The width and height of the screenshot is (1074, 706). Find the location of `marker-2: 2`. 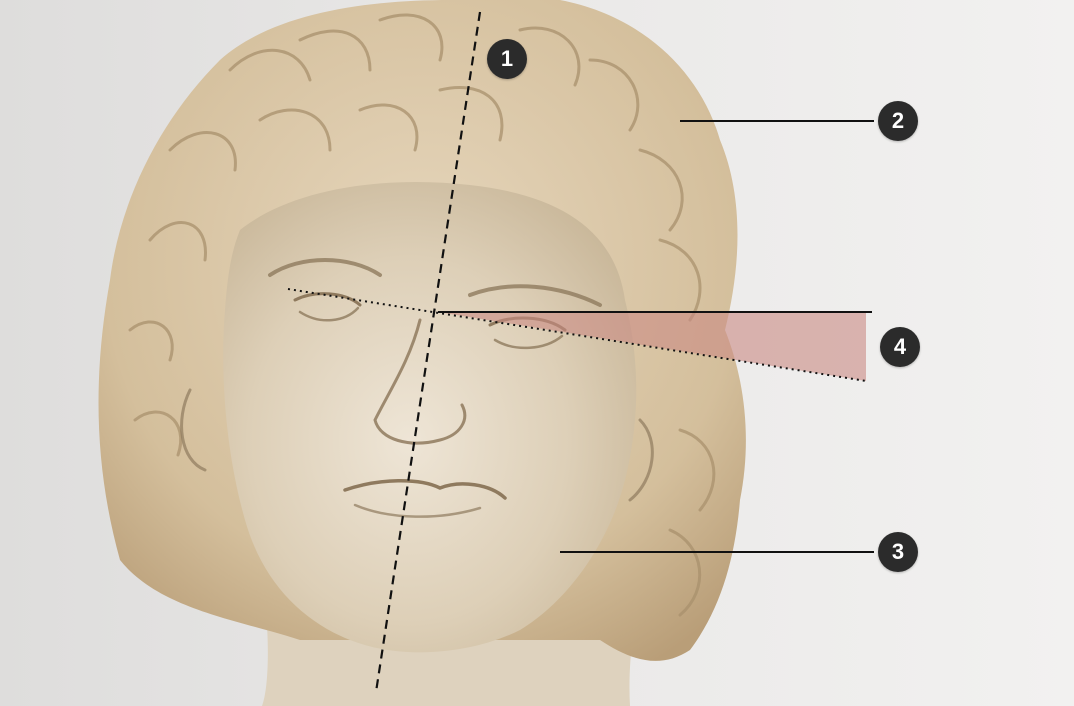

marker-2: 2 is located at coordinates (898, 121).